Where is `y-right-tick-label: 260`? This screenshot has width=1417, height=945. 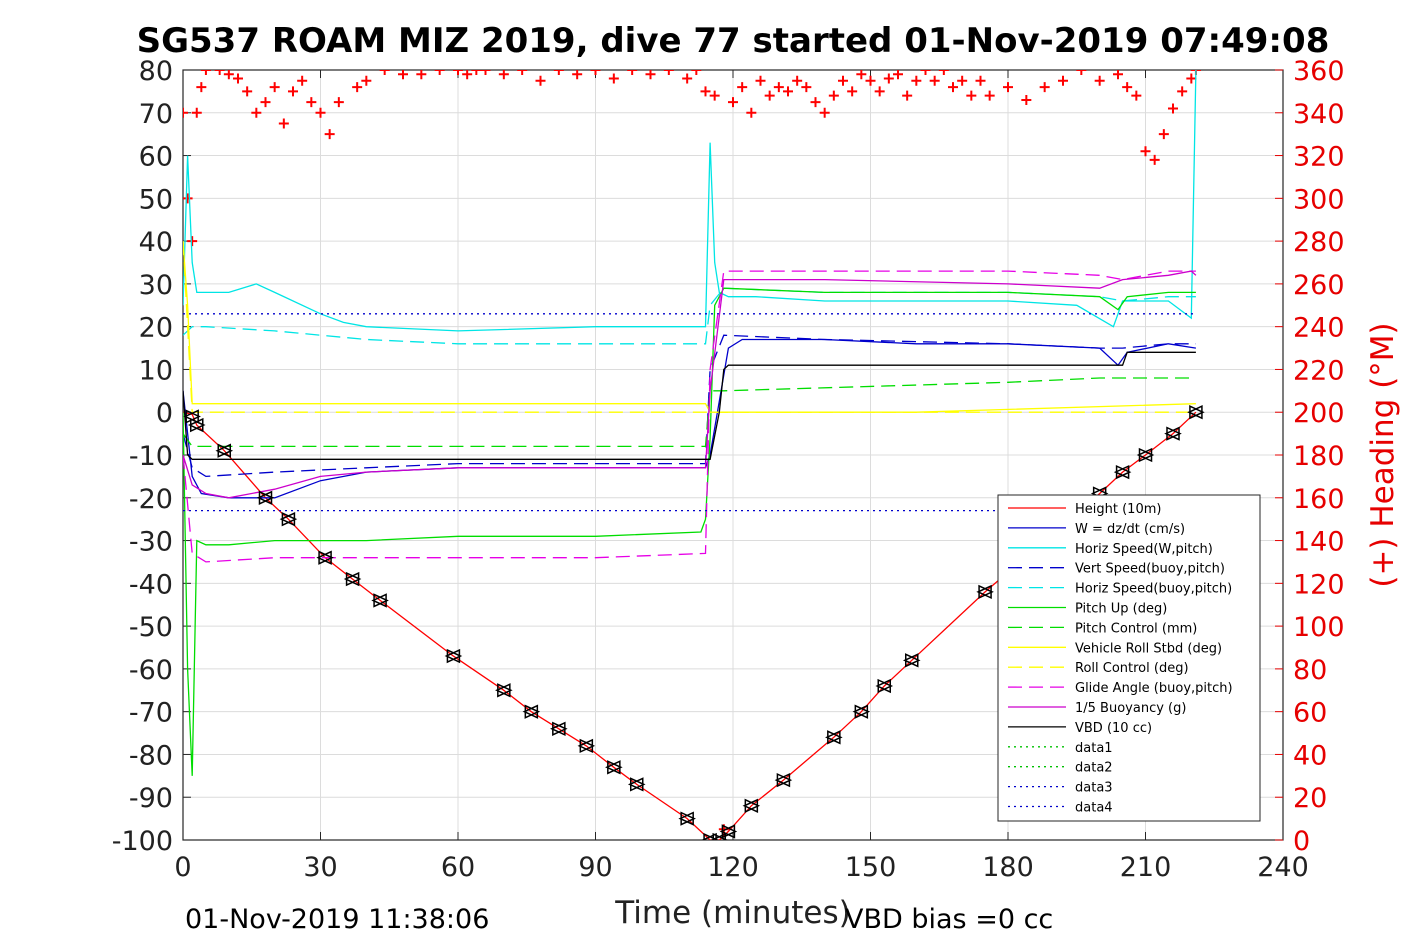
y-right-tick-label: 260 is located at coordinates (1319, 285).